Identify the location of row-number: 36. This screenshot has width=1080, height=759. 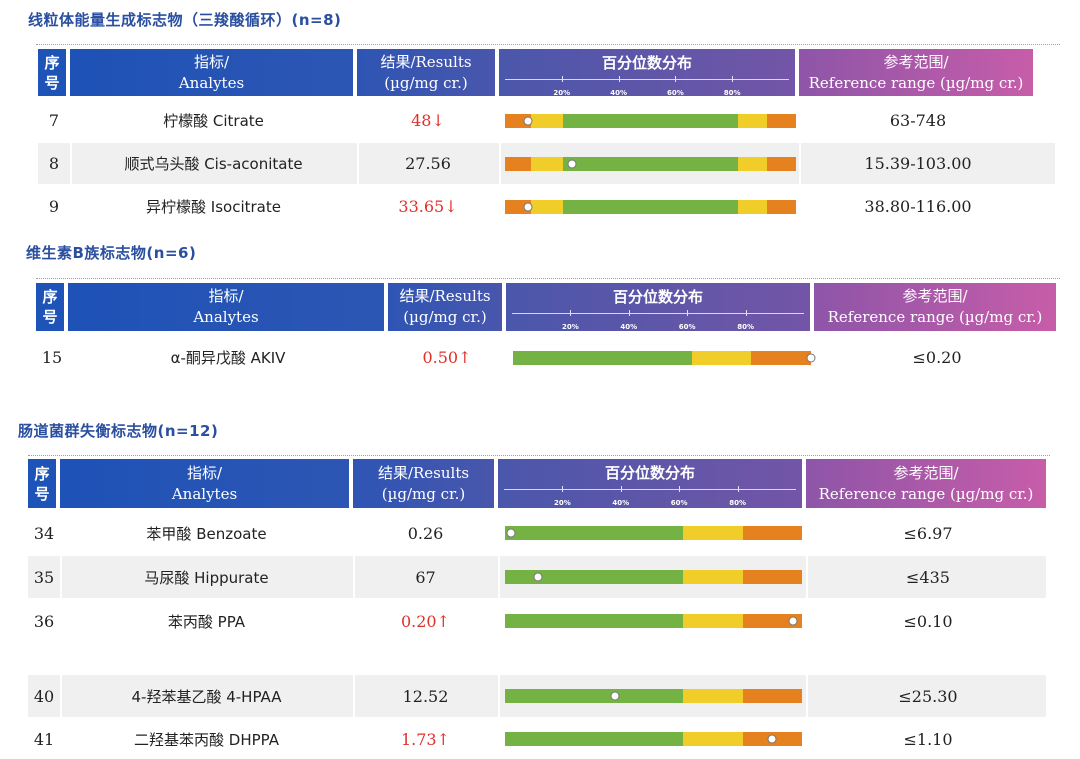
(45, 621).